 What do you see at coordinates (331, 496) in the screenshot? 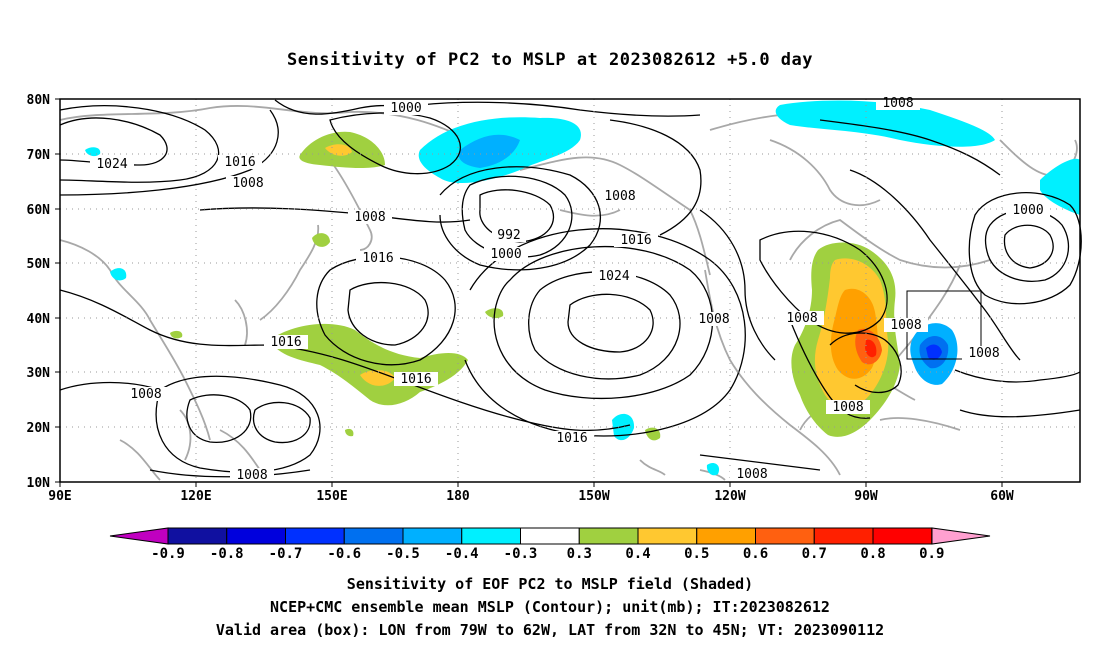
I see `lon-tick-label: 150E` at bounding box center [331, 496].